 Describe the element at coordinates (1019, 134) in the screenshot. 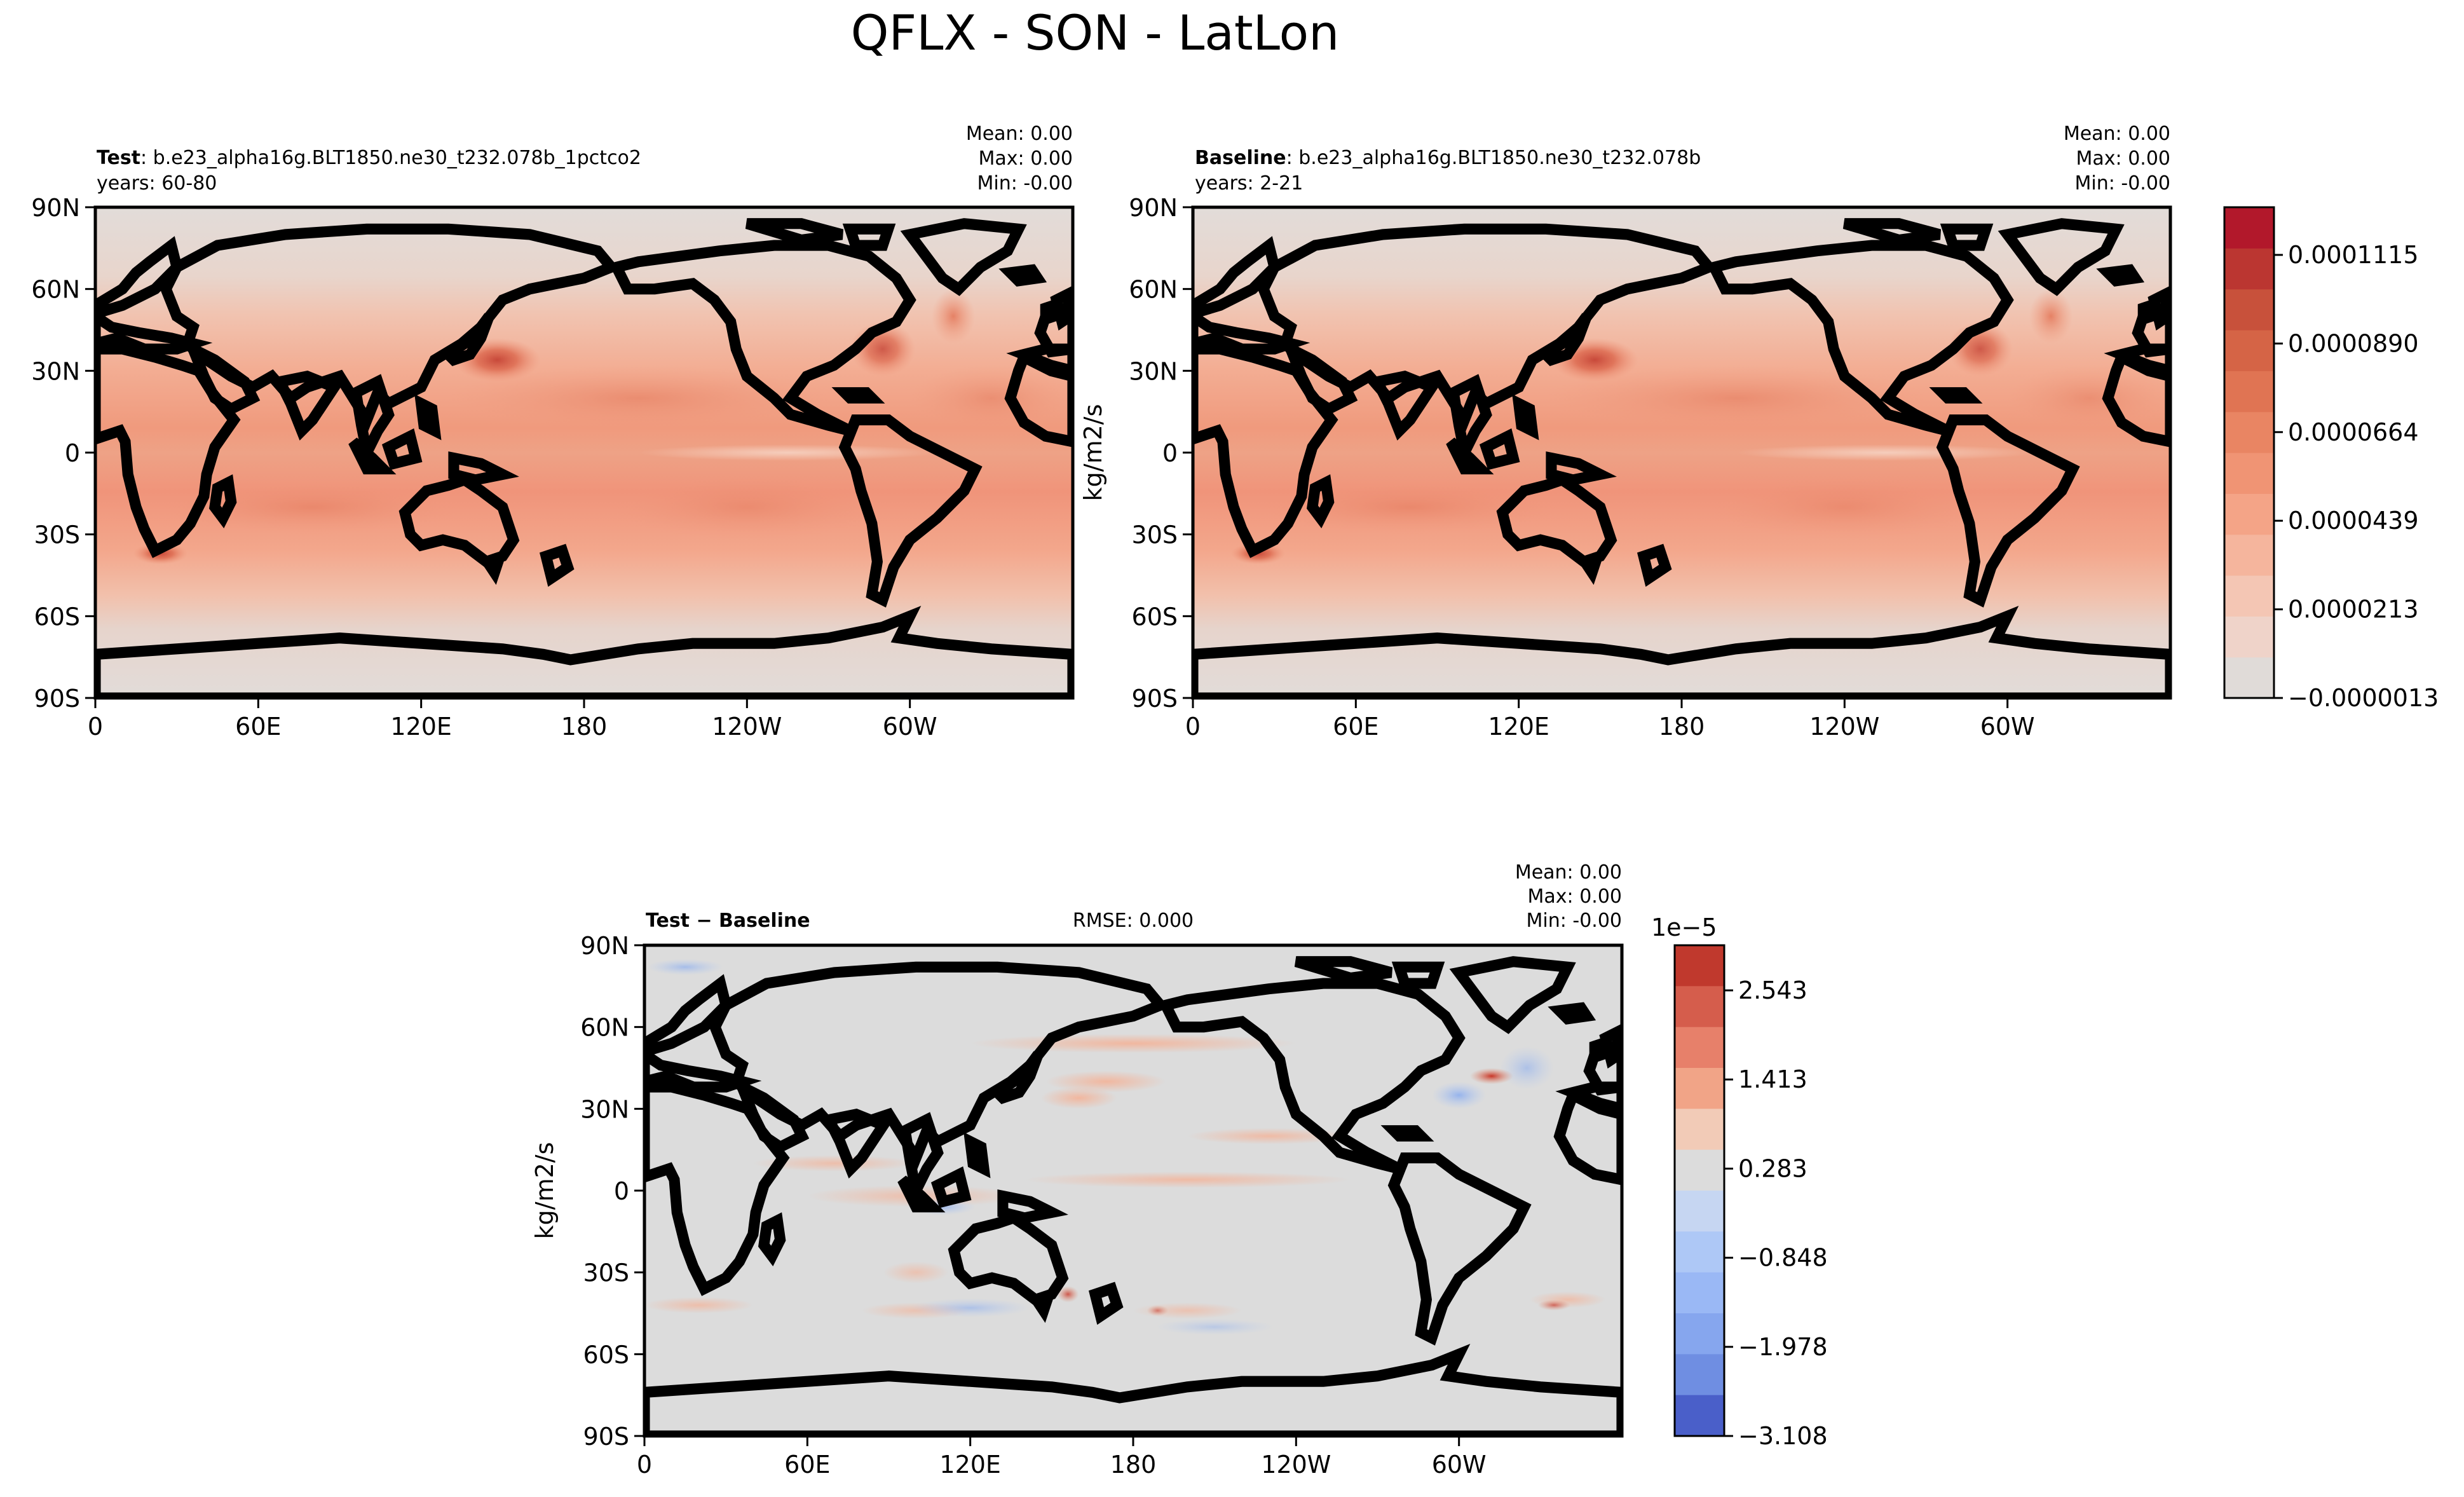

I see `test-mean: Mean: 0.00` at that location.